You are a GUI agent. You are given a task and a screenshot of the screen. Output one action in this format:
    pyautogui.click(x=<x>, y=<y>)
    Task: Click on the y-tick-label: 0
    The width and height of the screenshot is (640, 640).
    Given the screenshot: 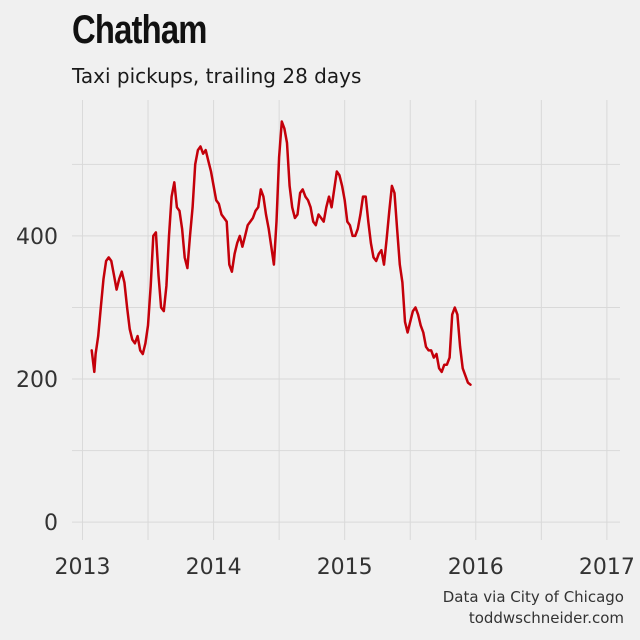 What is the action you would take?
    pyautogui.click(x=51, y=523)
    